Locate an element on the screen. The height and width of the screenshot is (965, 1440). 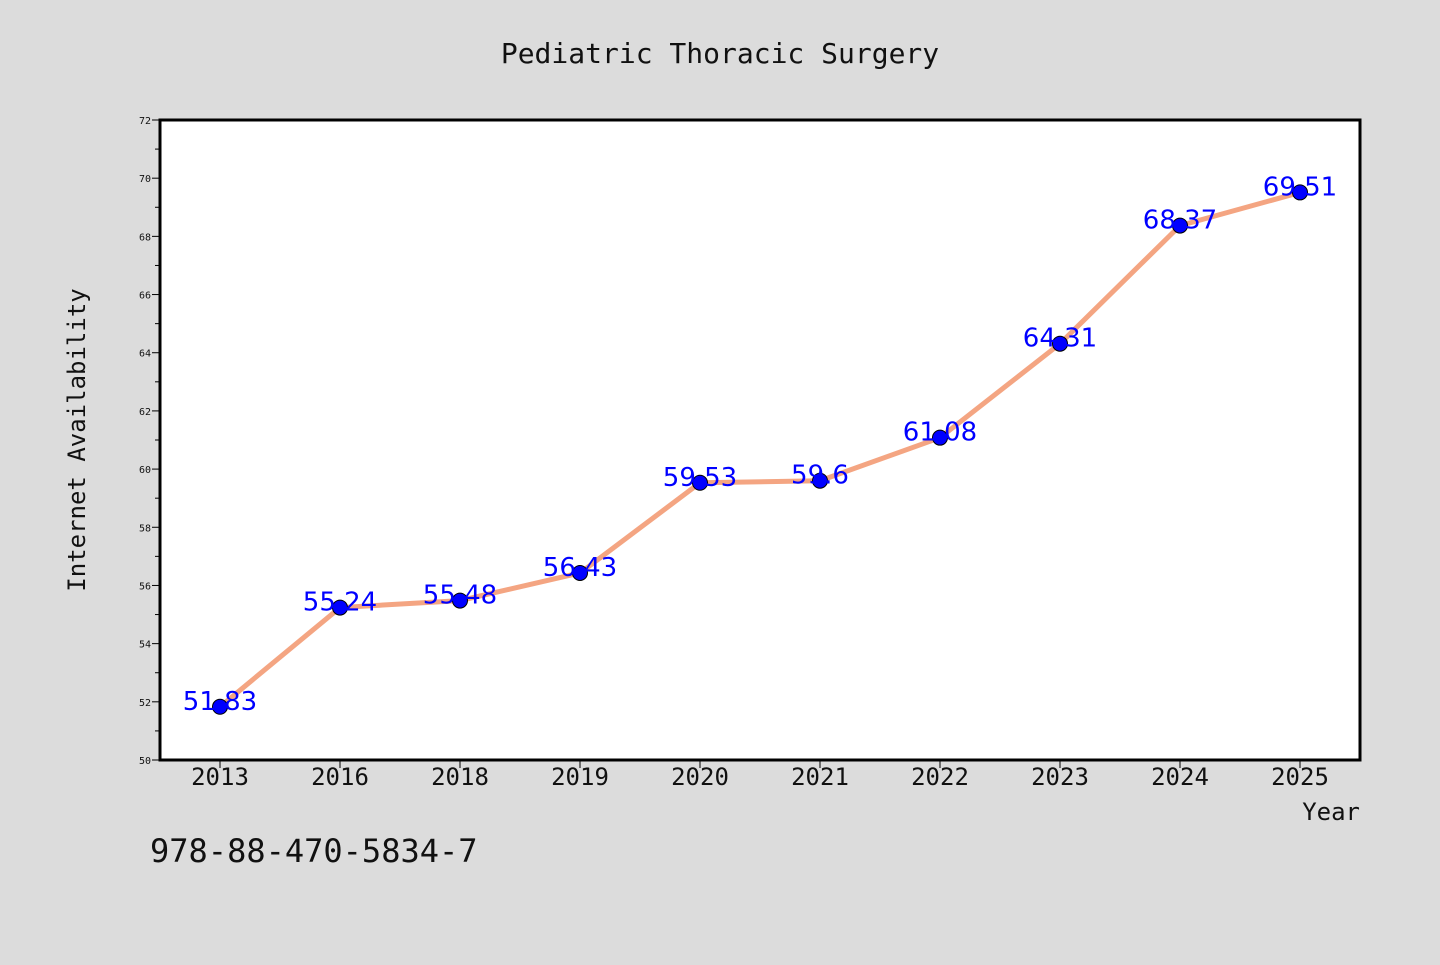
data-label: 55.24 is located at coordinates (340, 603).